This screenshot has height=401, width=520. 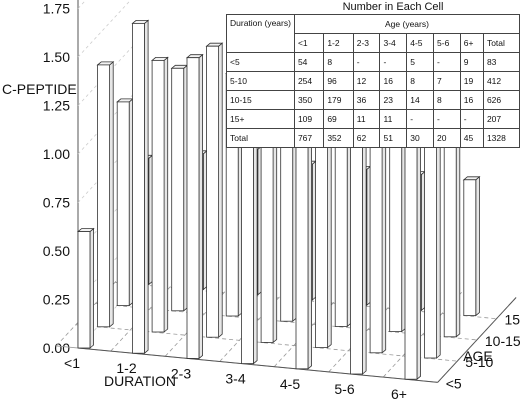 What do you see at coordinates (126, 368) in the screenshot?
I see `x-tick-label: 1-2` at bounding box center [126, 368].